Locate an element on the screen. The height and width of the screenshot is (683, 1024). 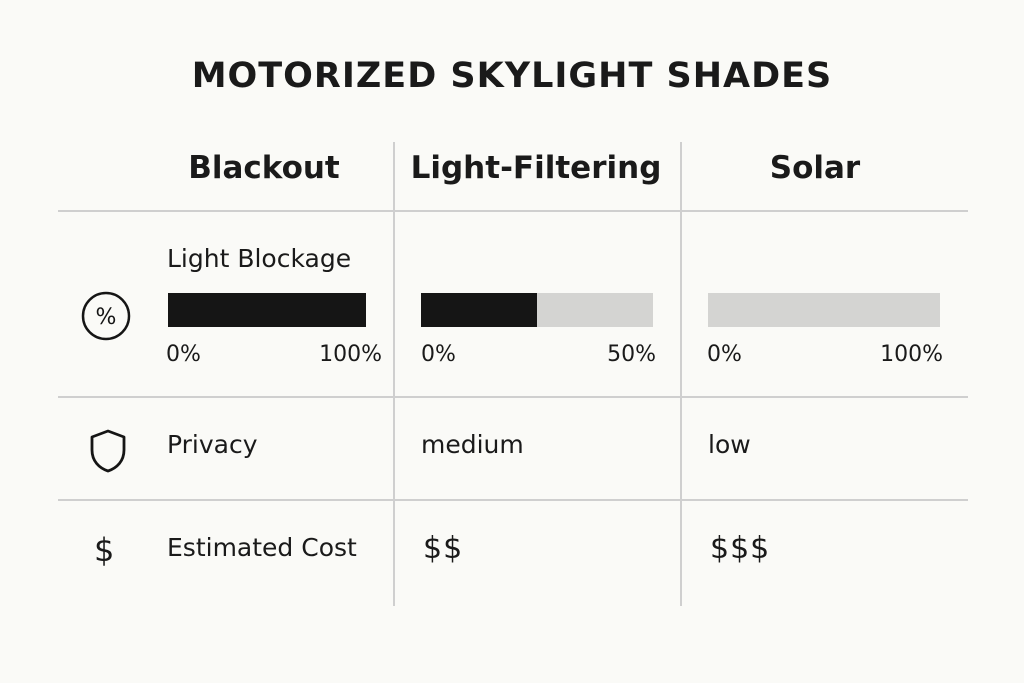
privacy-light-filtering: medium is located at coordinates (472, 444).